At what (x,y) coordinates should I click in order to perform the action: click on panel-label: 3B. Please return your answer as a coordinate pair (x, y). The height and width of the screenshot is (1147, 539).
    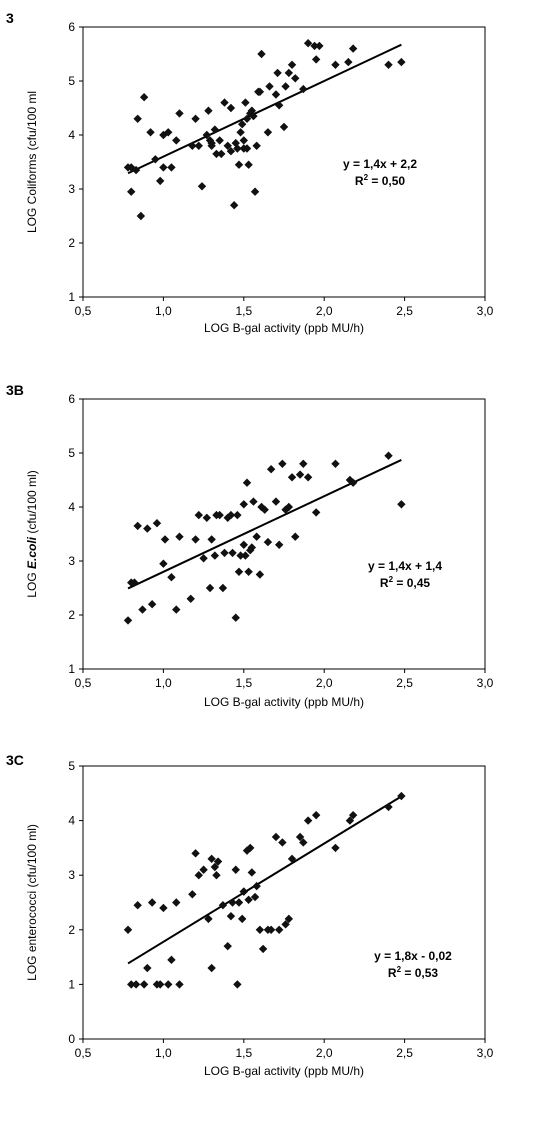
    Looking at the image, I should click on (15, 390).